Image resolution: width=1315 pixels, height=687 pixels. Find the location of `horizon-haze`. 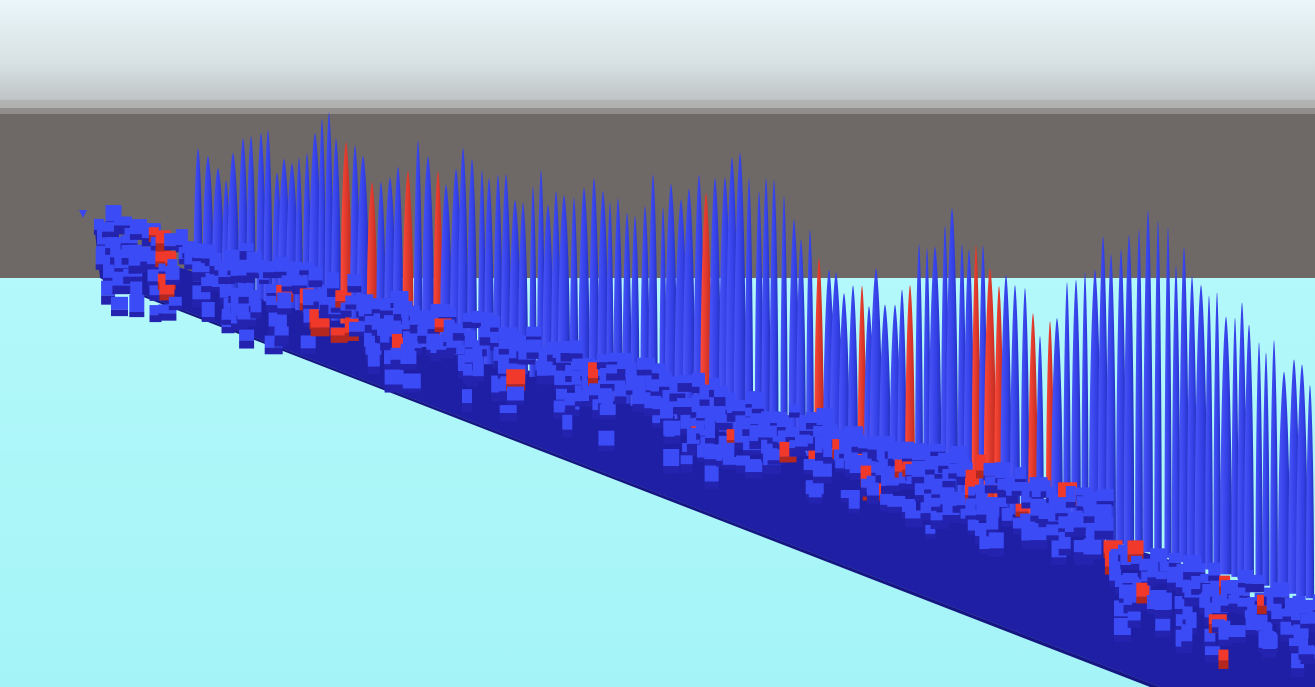

horizon-haze is located at coordinates (657, 107).